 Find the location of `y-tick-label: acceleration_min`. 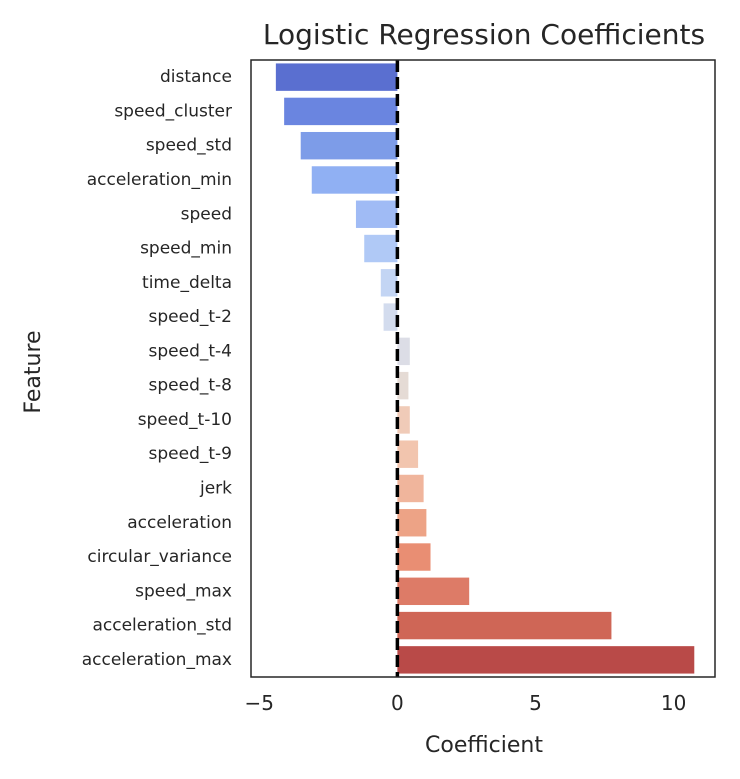

y-tick-label: acceleration_min is located at coordinates (159, 180).